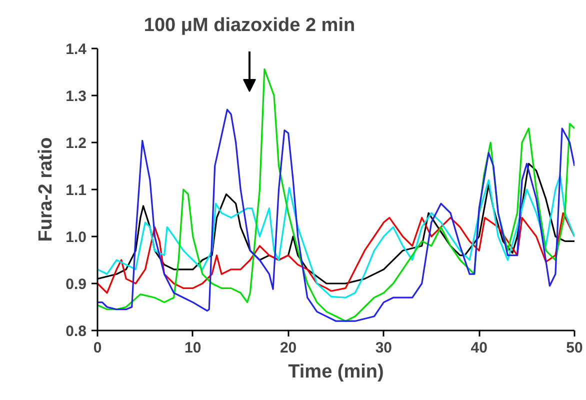 Image resolution: width=586 pixels, height=400 pixels. Describe the element at coordinates (76, 190) in the screenshot. I see `y-tick-label: 1.1` at that location.